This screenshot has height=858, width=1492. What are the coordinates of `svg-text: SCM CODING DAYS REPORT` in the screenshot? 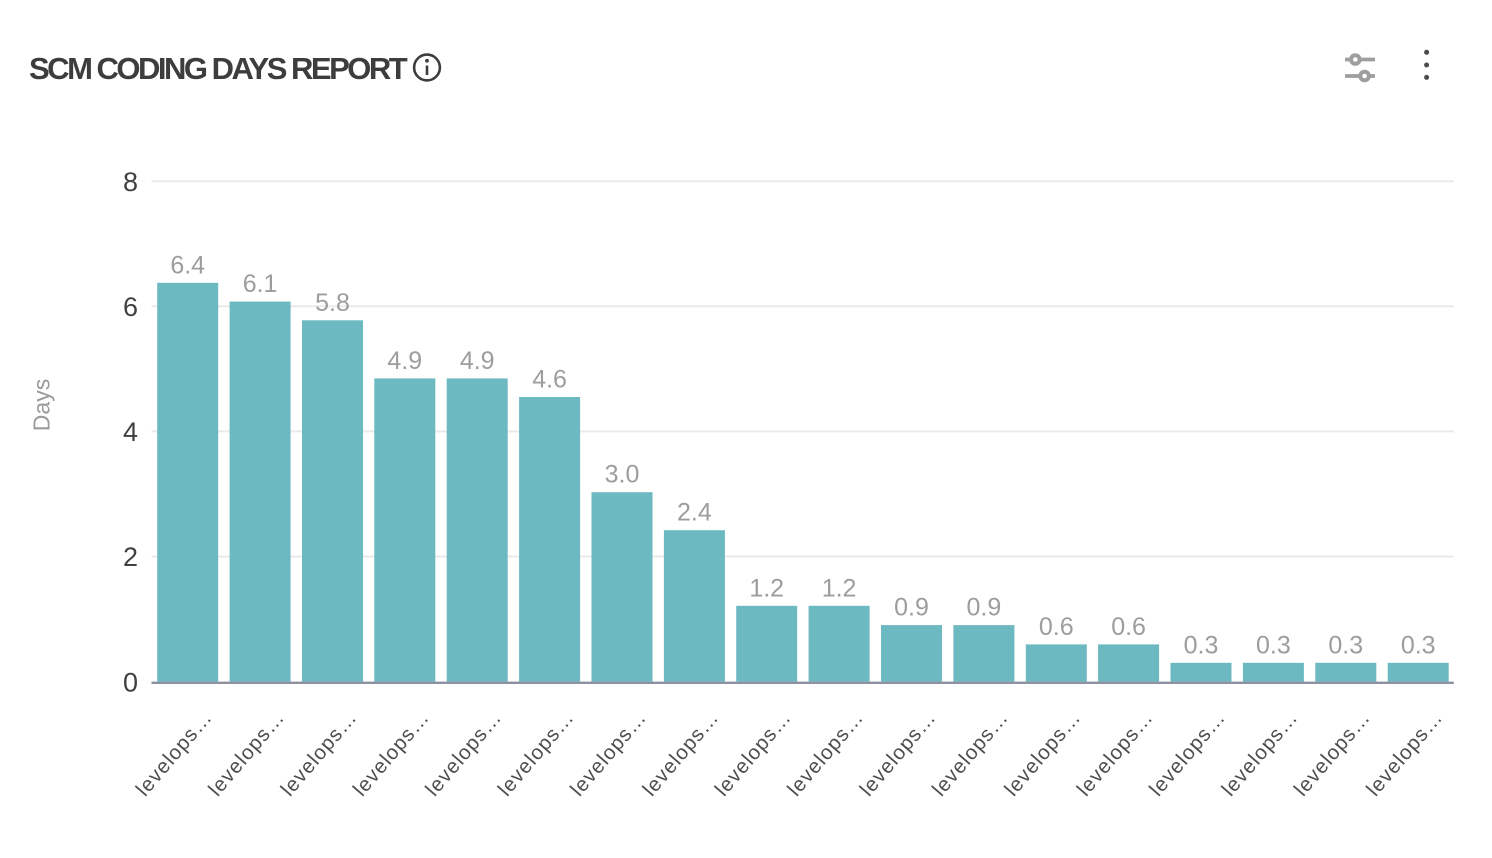 It's located at (218, 68).